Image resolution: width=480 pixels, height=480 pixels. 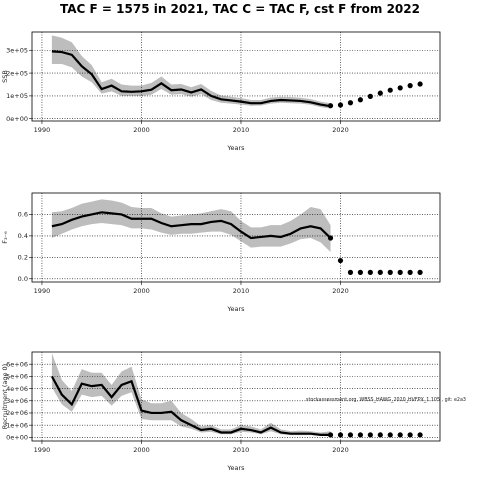 What do you see at coordinates (235, 148) in the screenshot?
I see `ssb-xlabel: Years` at bounding box center [235, 148].